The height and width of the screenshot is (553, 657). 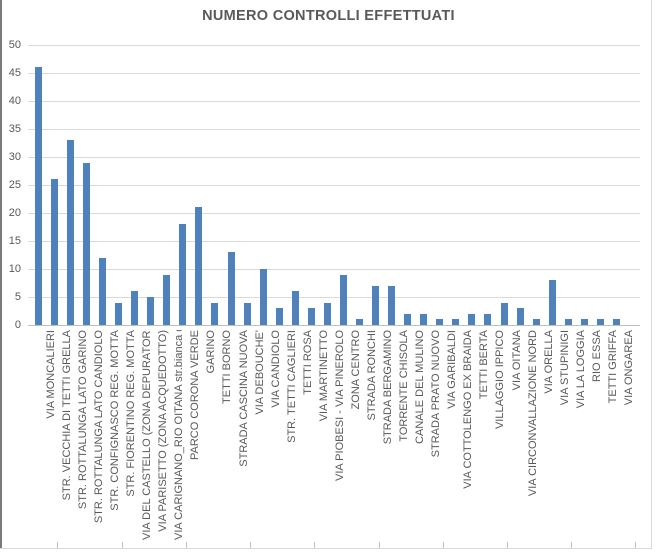 I want to click on x-tick-label: VIA STUPINIGI, so click(x=564, y=368).